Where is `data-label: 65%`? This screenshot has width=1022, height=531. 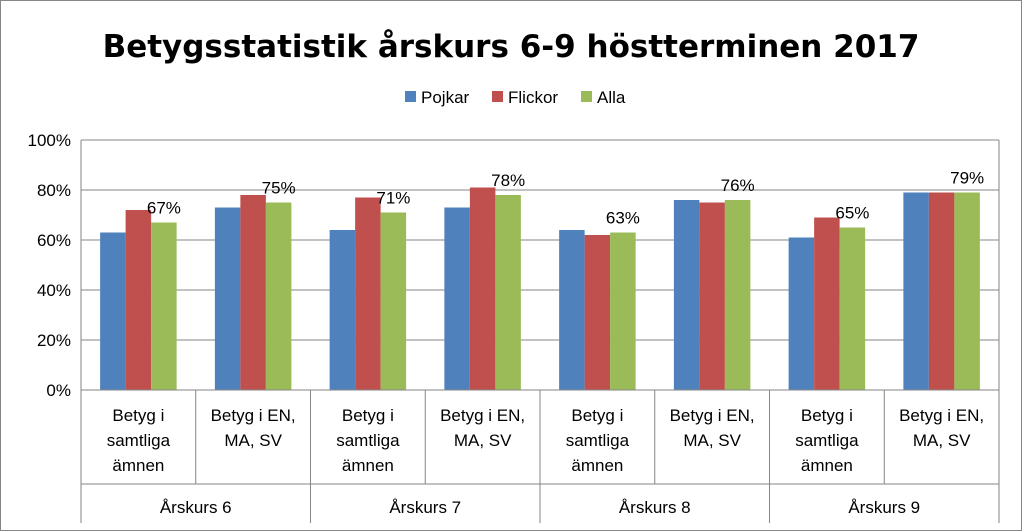
data-label: 65% is located at coordinates (852, 213).